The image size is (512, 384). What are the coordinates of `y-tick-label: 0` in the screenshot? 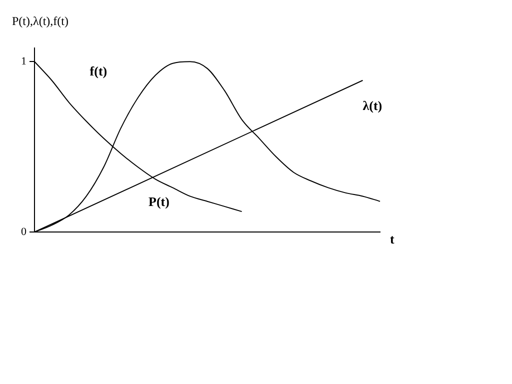 It's located at (24, 232).